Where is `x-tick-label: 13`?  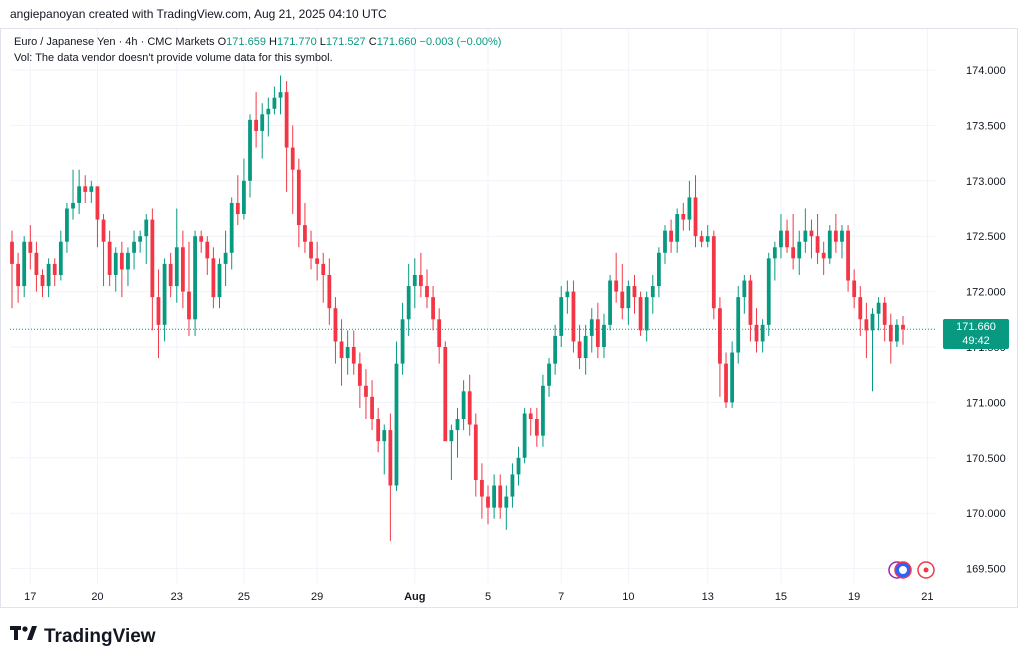
x-tick-label: 13 is located at coordinates (708, 597).